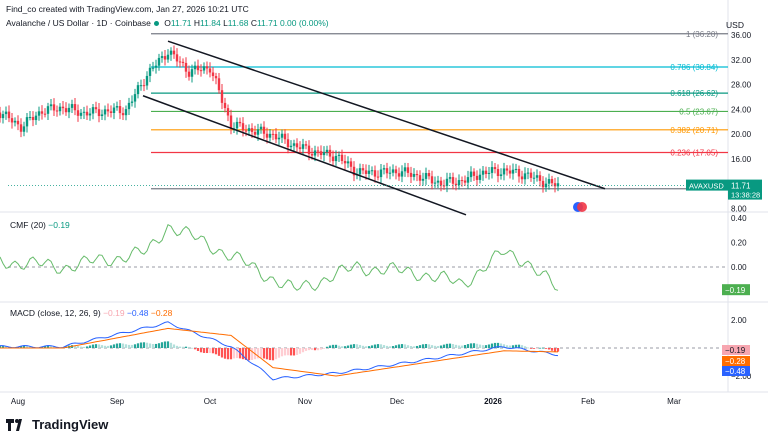 The width and height of the screenshot is (768, 442). What do you see at coordinates (117, 401) in the screenshot?
I see `time-axis-label: Sep` at bounding box center [117, 401].